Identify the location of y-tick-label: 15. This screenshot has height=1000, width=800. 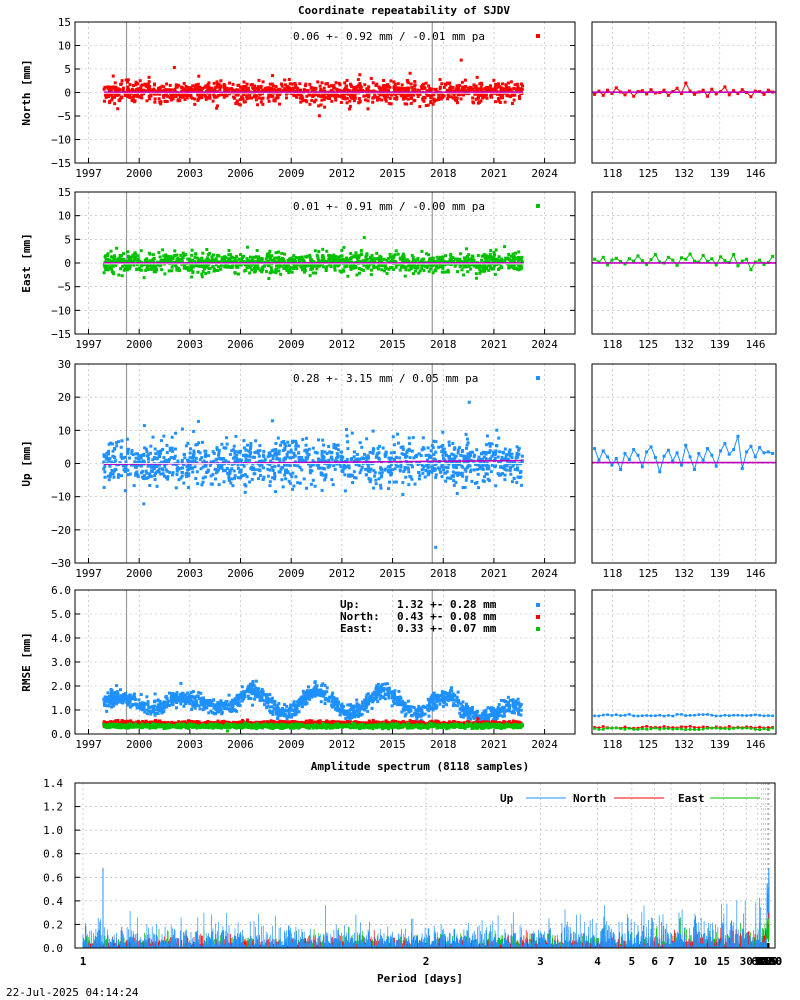
(64, 22).